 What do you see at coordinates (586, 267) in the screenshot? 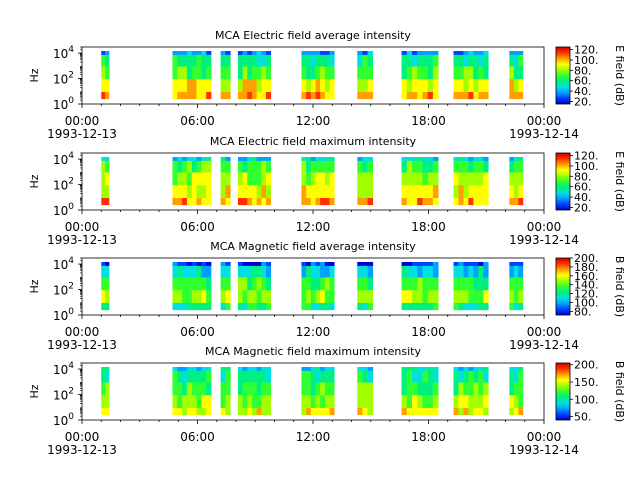
I see `colorbar-tick-label: 180.` at bounding box center [586, 267].